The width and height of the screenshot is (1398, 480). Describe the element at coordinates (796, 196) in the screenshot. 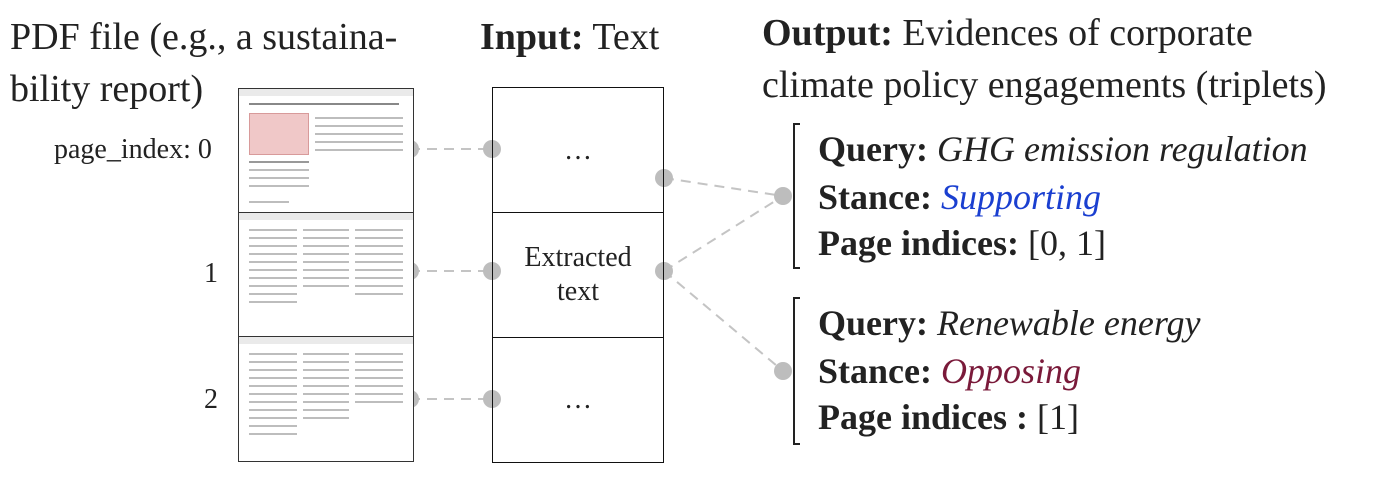

I see `triplet1-bracket` at that location.